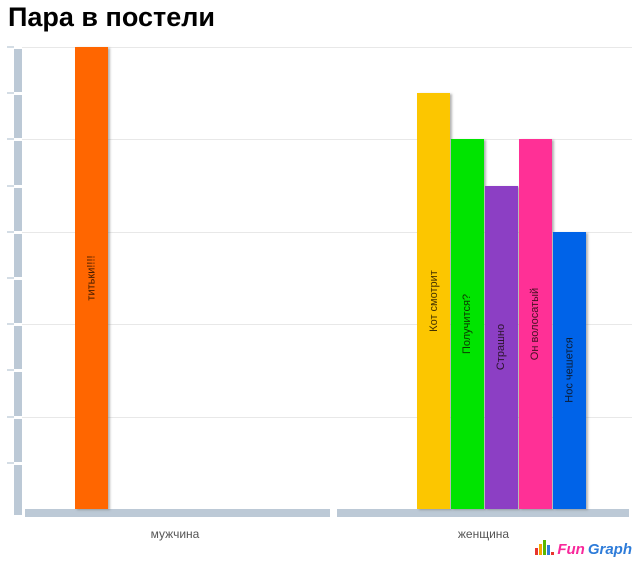 This screenshot has width=640, height=565. I want to click on chart-bar: Получится?, so click(467, 324).